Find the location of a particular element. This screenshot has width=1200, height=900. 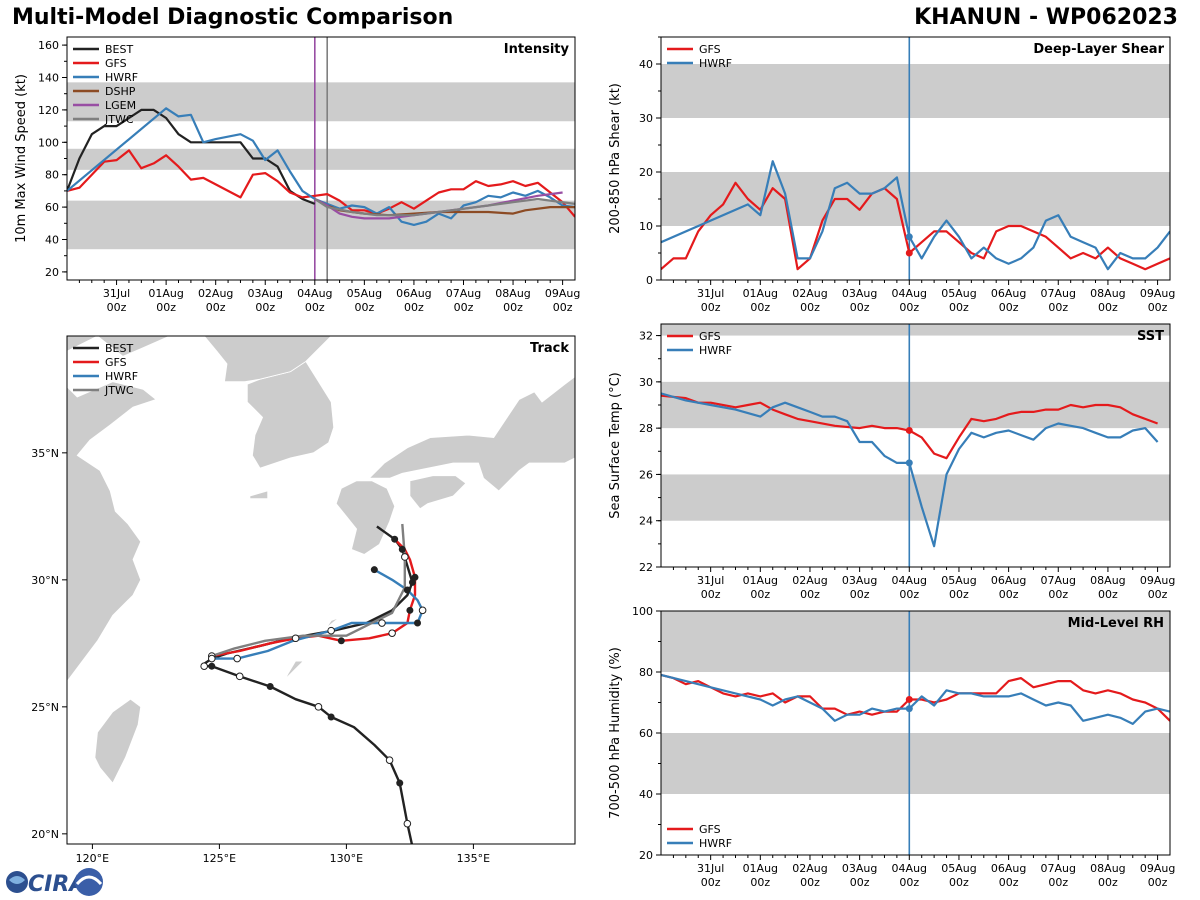

rammb-icon is located at coordinates (89, 882).